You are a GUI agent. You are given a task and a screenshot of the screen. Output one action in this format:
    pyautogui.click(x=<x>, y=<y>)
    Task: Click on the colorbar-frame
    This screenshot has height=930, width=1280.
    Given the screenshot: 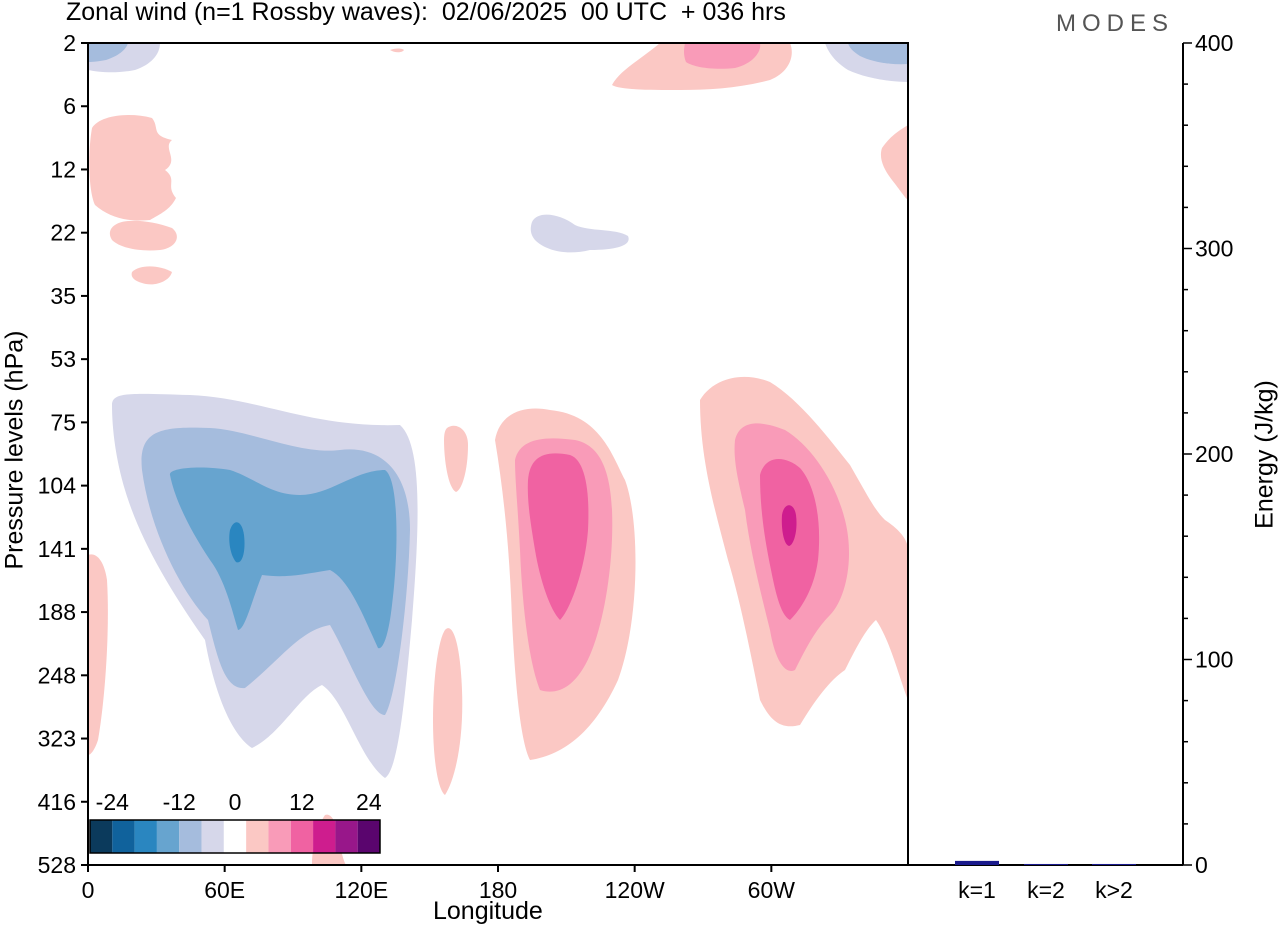 What is the action you would take?
    pyautogui.click(x=235, y=836)
    